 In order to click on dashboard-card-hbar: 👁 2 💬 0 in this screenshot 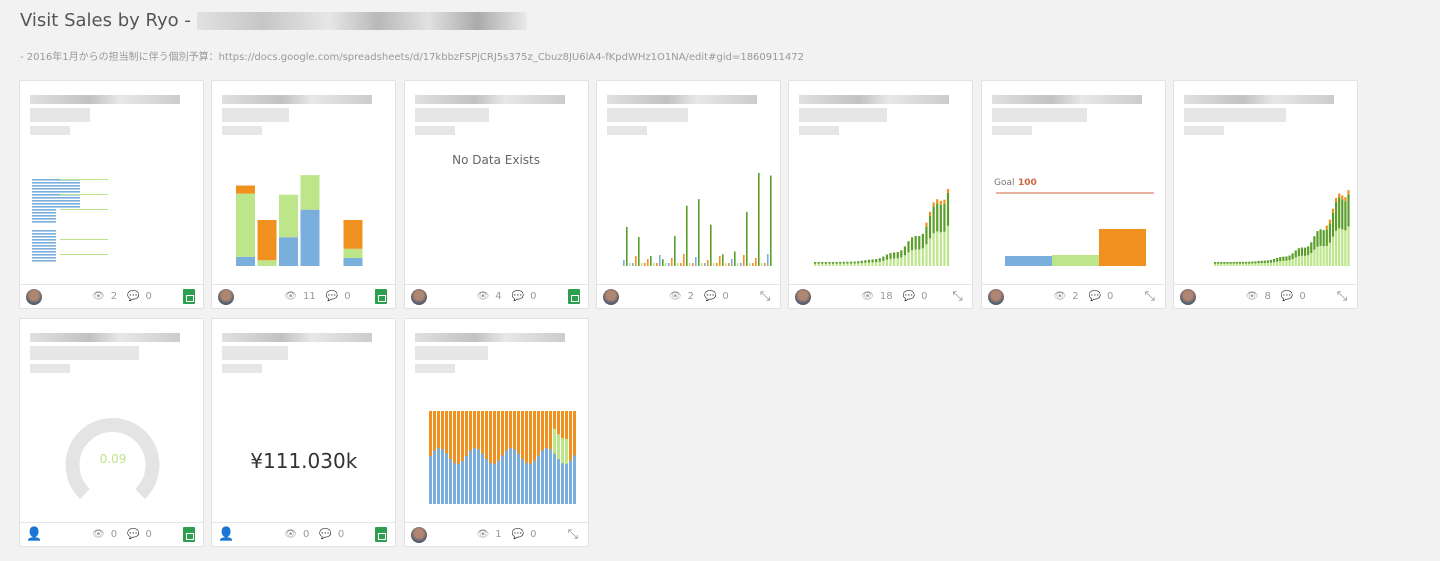, I will do `click(111, 194)`.